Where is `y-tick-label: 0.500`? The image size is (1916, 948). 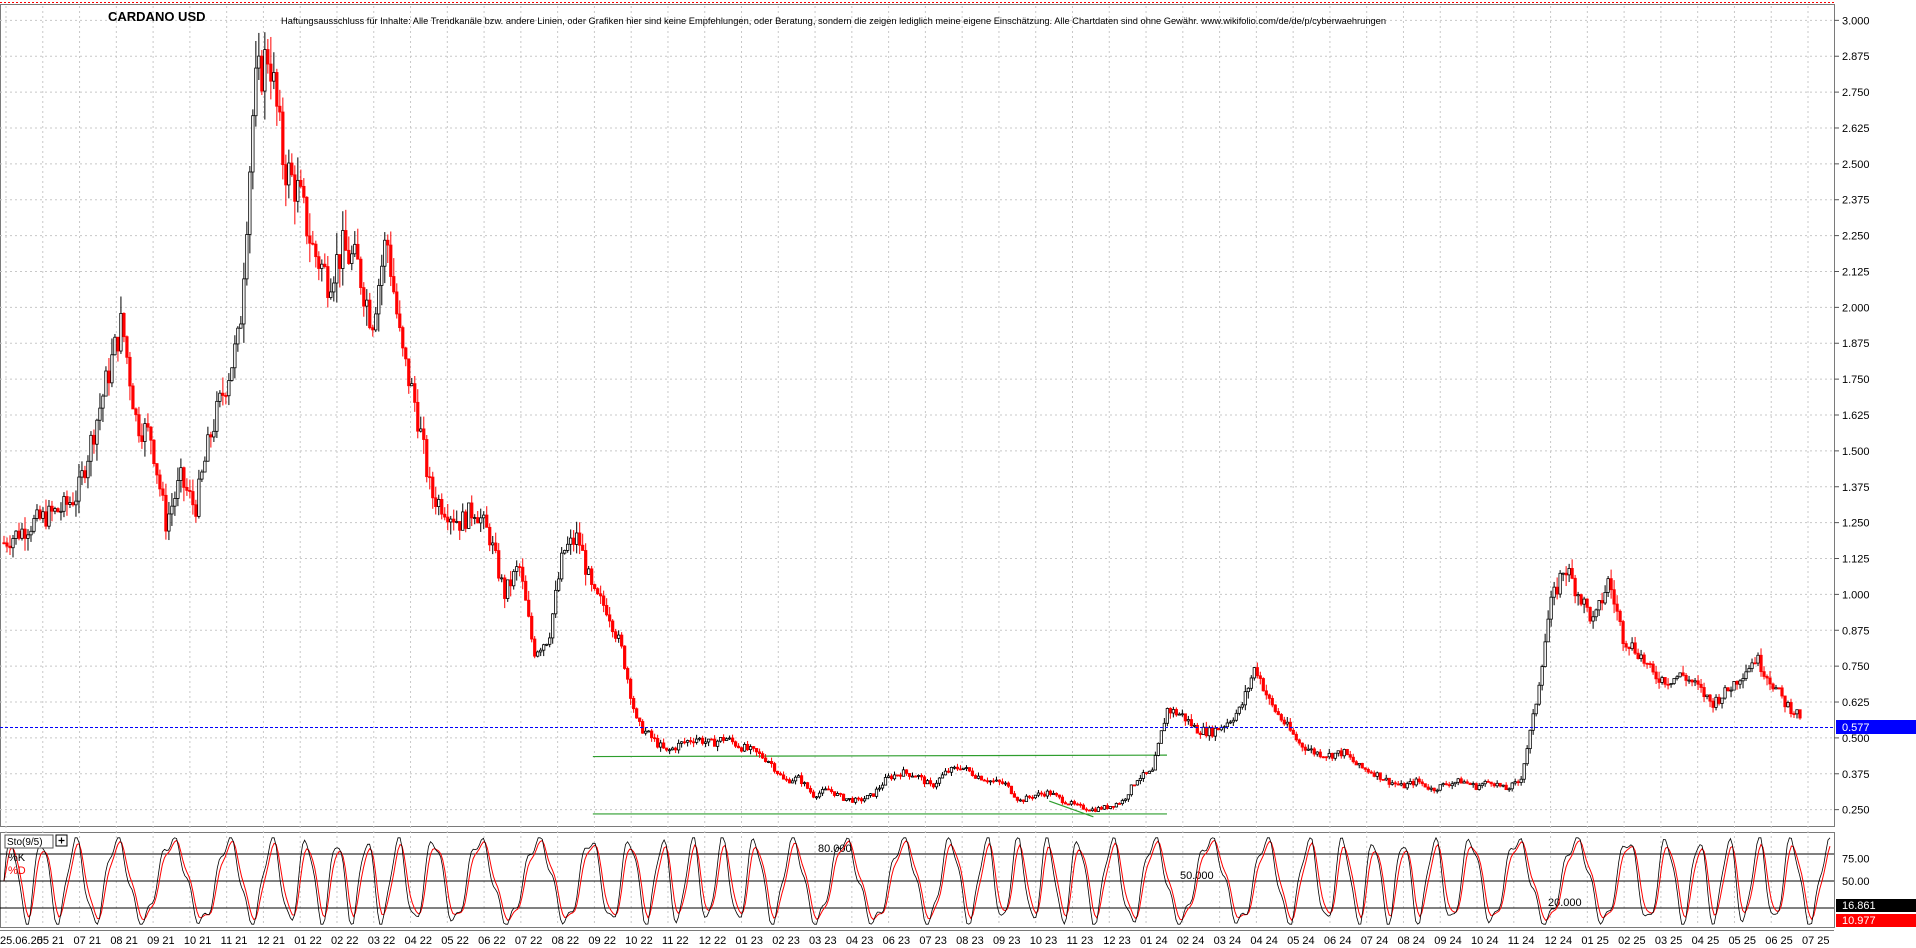 y-tick-label: 0.500 is located at coordinates (1856, 739).